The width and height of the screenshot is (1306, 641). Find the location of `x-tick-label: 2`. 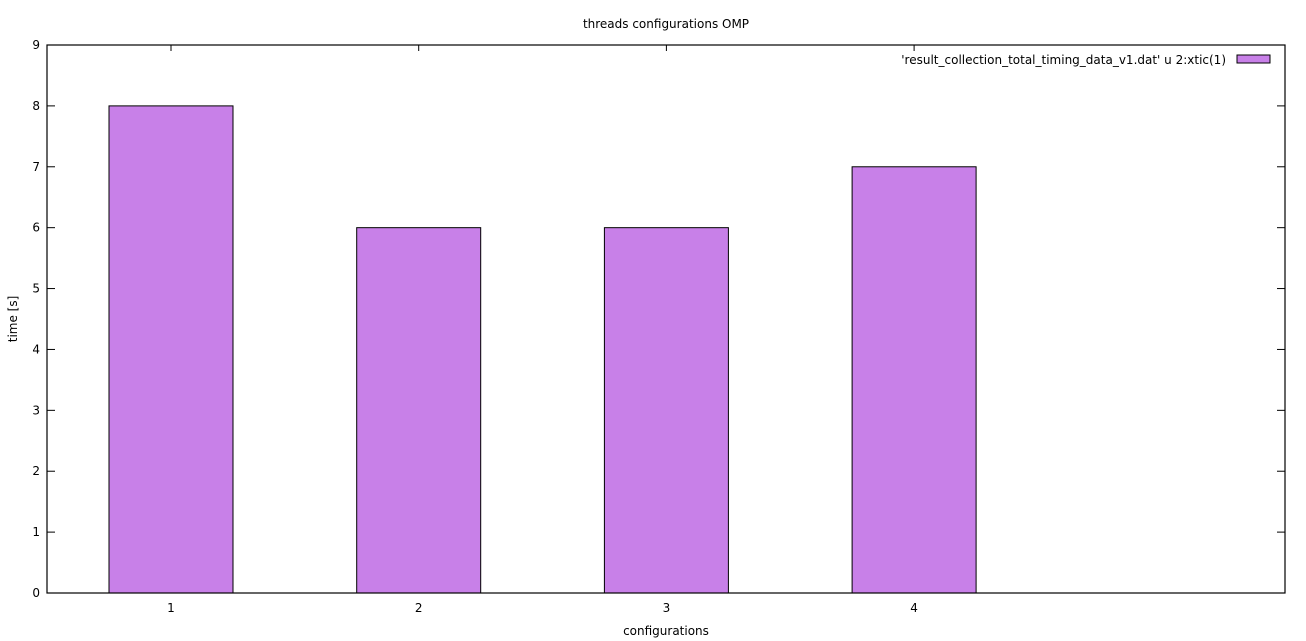

x-tick-label: 2 is located at coordinates (419, 608).